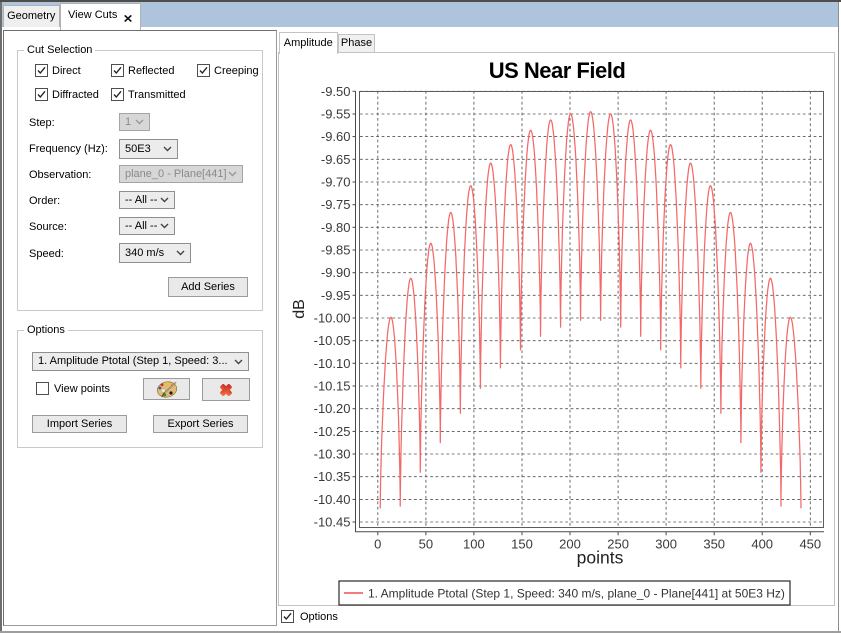 Image resolution: width=841 pixels, height=633 pixels. I want to click on svg-text: US Near Field, so click(557, 70).